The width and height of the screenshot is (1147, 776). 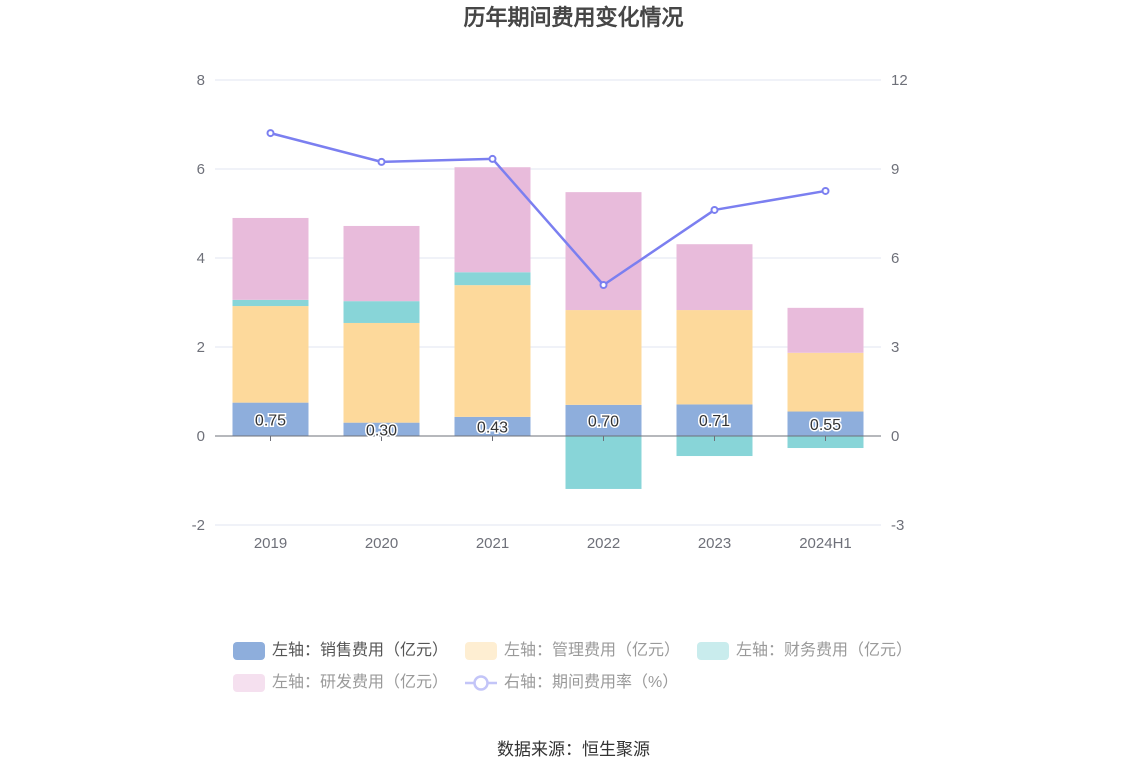 What do you see at coordinates (481, 683) in the screenshot?
I see `legend-line-circle-icon` at bounding box center [481, 683].